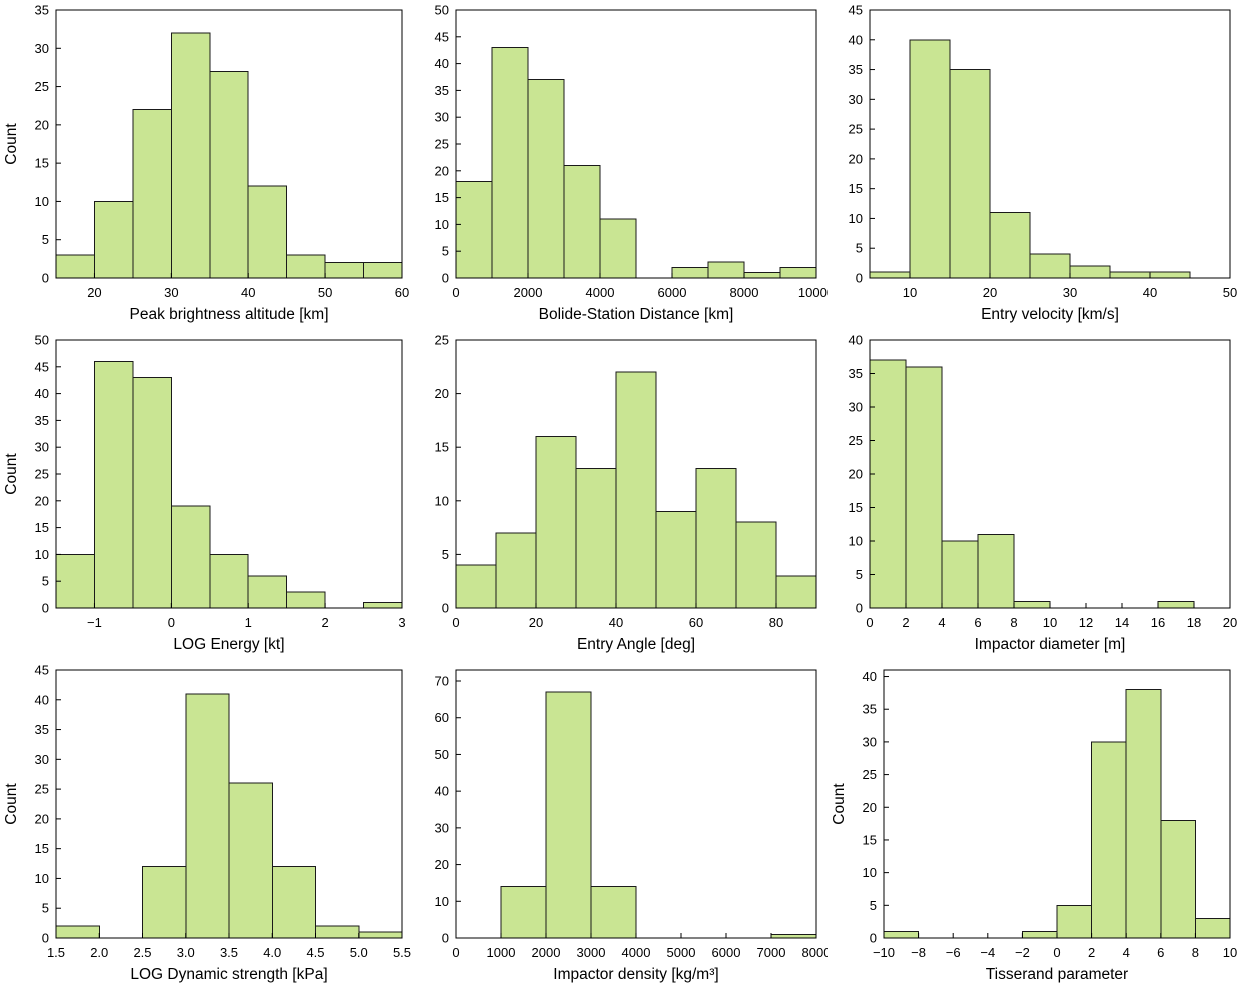  What do you see at coordinates (626, 493) in the screenshot?
I see `histogram-svg-entry-angle: 0 20 40 60 80 0 5 10 15 20 25 Entry Angle [deg]` at bounding box center [626, 493].